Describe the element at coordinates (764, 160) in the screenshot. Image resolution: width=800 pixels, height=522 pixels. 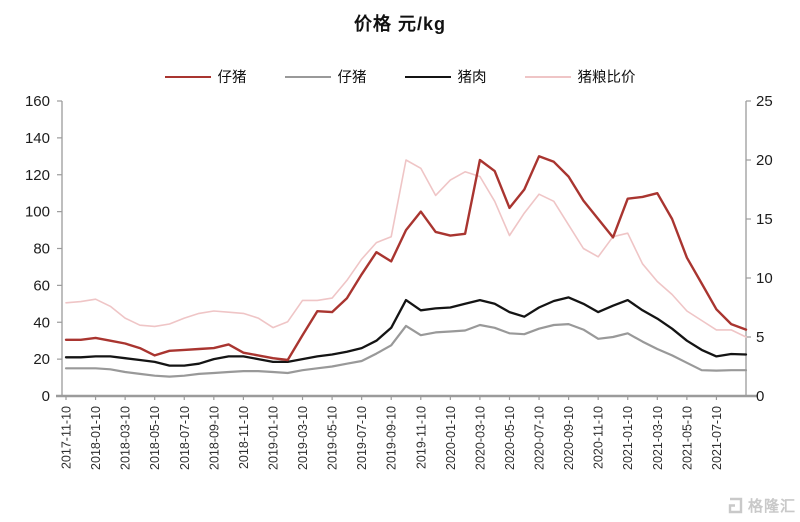
I see `y-axis-tick-label-right: 20` at that location.